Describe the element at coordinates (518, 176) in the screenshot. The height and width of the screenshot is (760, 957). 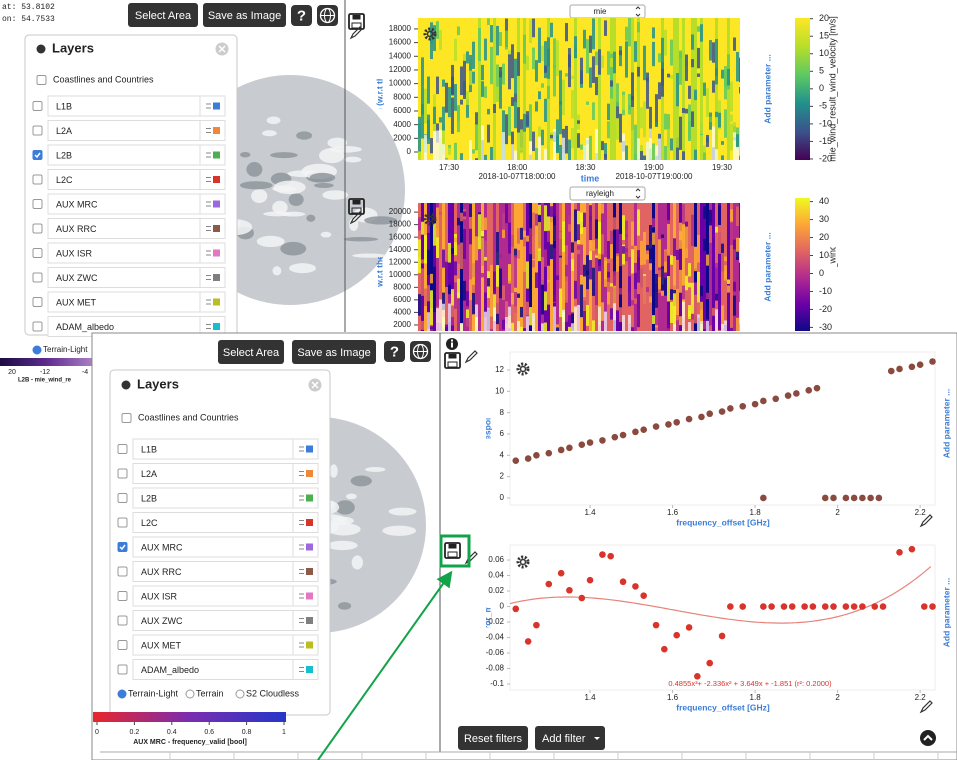
I see `x-date-label: 2018-10-07T18:00:00` at that location.